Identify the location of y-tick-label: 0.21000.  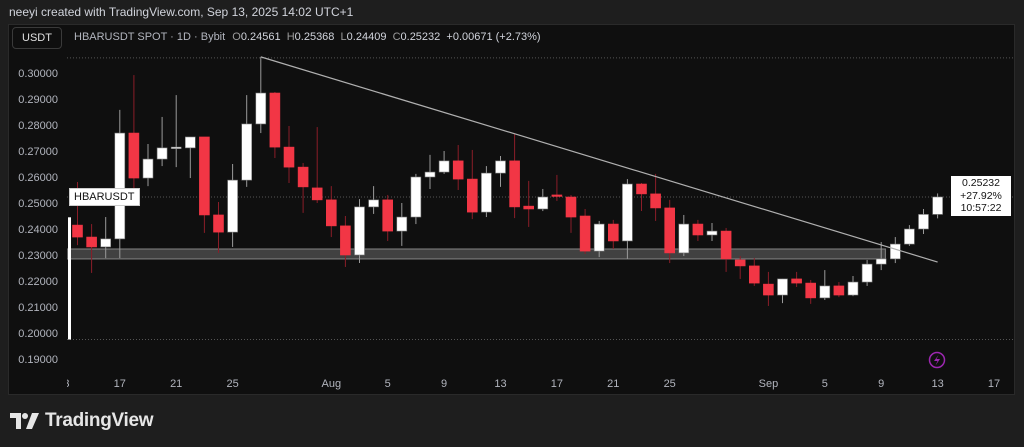
(38, 308).